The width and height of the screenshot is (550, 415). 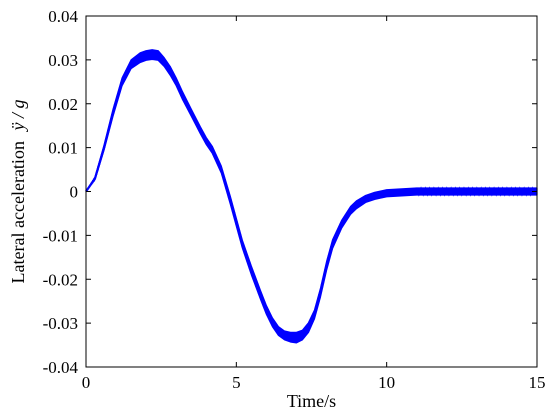 What do you see at coordinates (537, 382) in the screenshot?
I see `x-tick-label-3: 15` at bounding box center [537, 382].